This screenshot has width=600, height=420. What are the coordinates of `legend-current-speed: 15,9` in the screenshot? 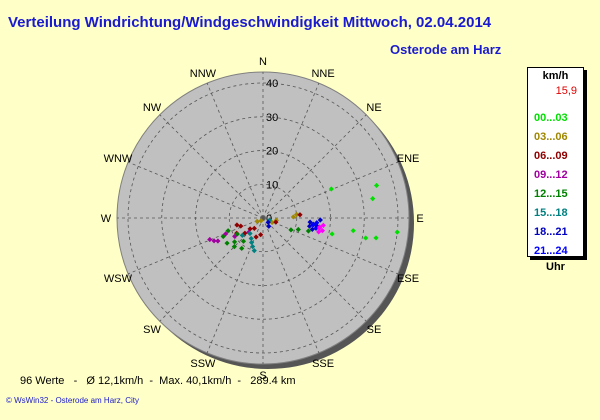 It's located at (566, 91).